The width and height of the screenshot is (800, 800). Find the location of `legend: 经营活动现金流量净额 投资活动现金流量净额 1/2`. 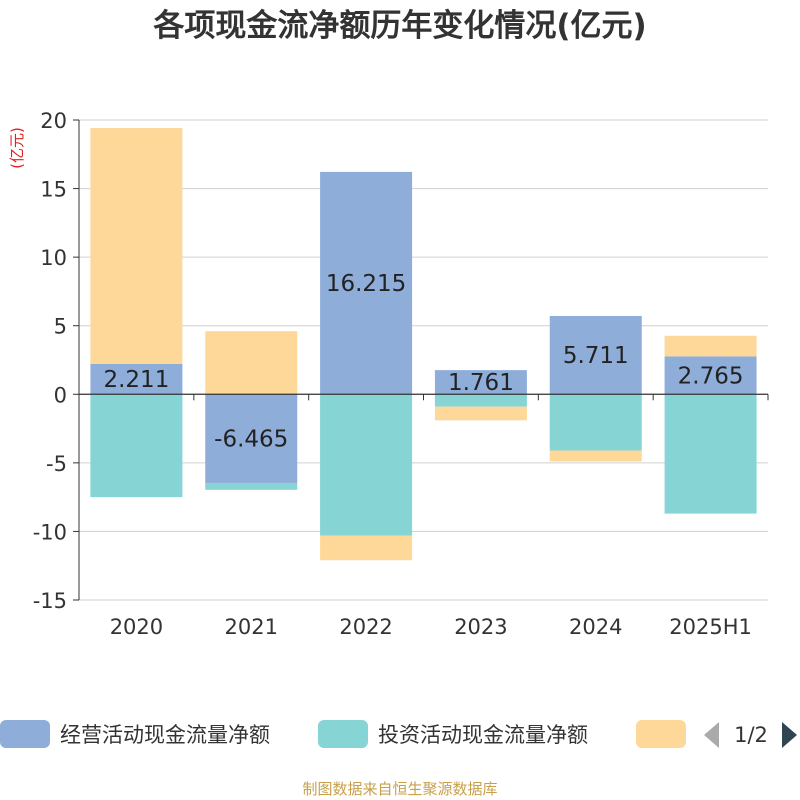

legend: 经营活动现金流量净额 投资活动现金流量净额 1/2 is located at coordinates (398, 734).